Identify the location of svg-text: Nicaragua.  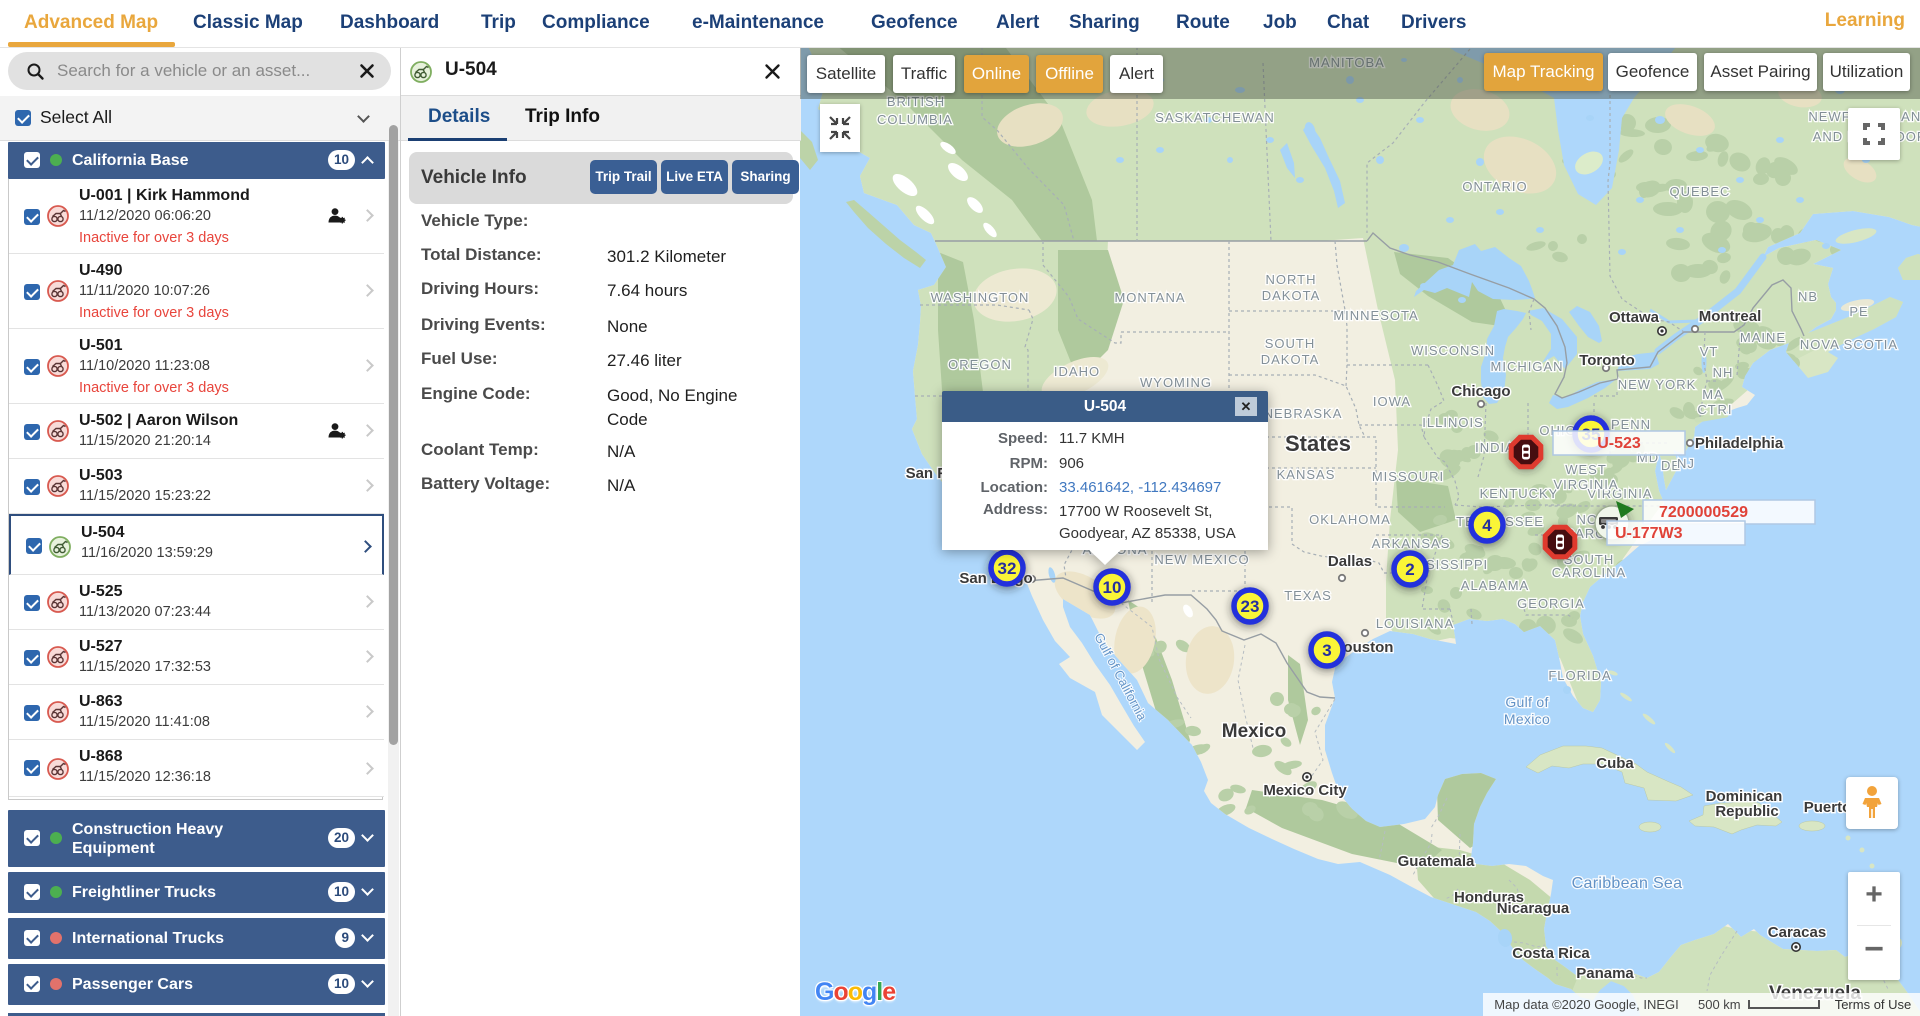
(1533, 908).